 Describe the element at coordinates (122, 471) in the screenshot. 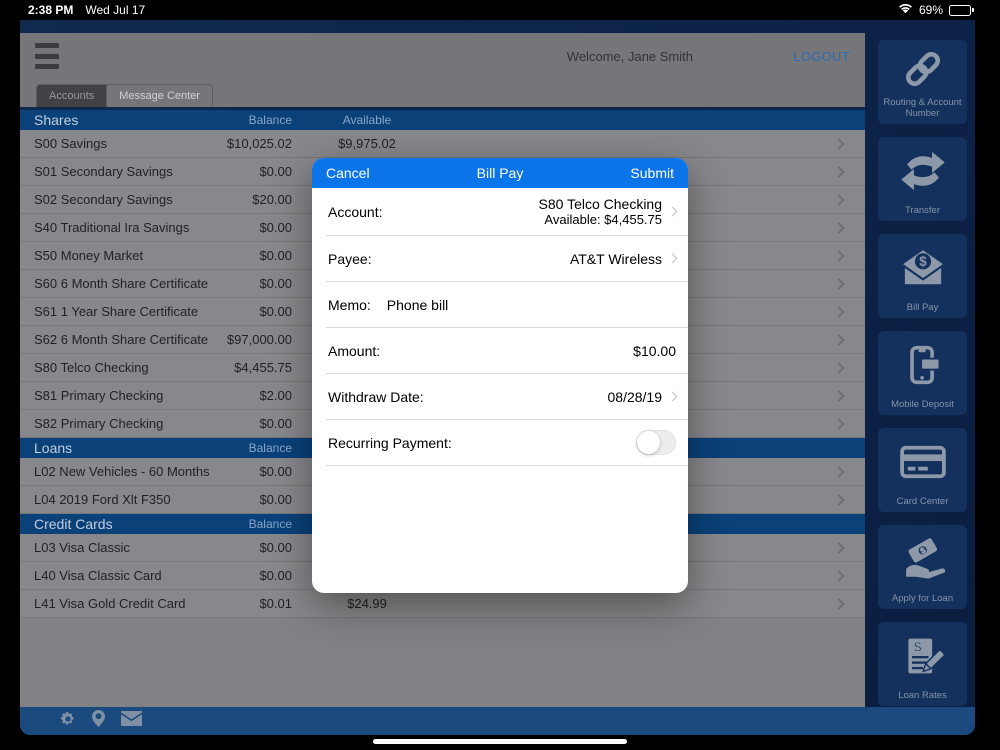

I see `account-name: L02 New Vehicles - 60 Months` at that location.